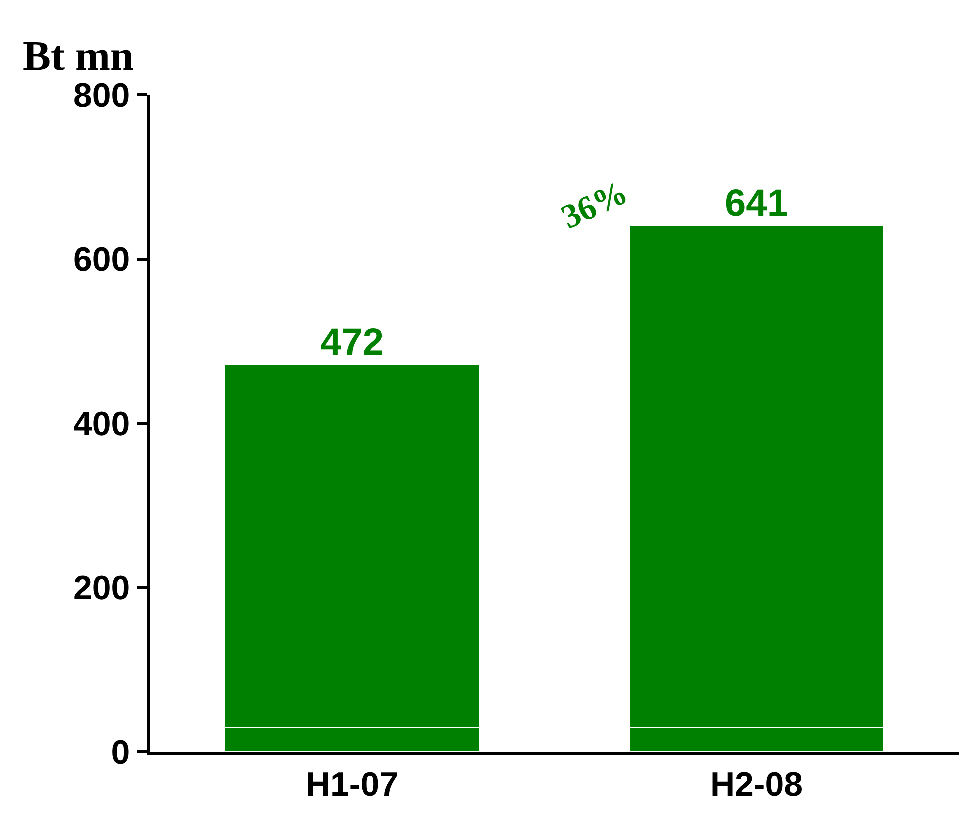  What do you see at coordinates (352, 343) in the screenshot?
I see `total-label: 472` at bounding box center [352, 343].